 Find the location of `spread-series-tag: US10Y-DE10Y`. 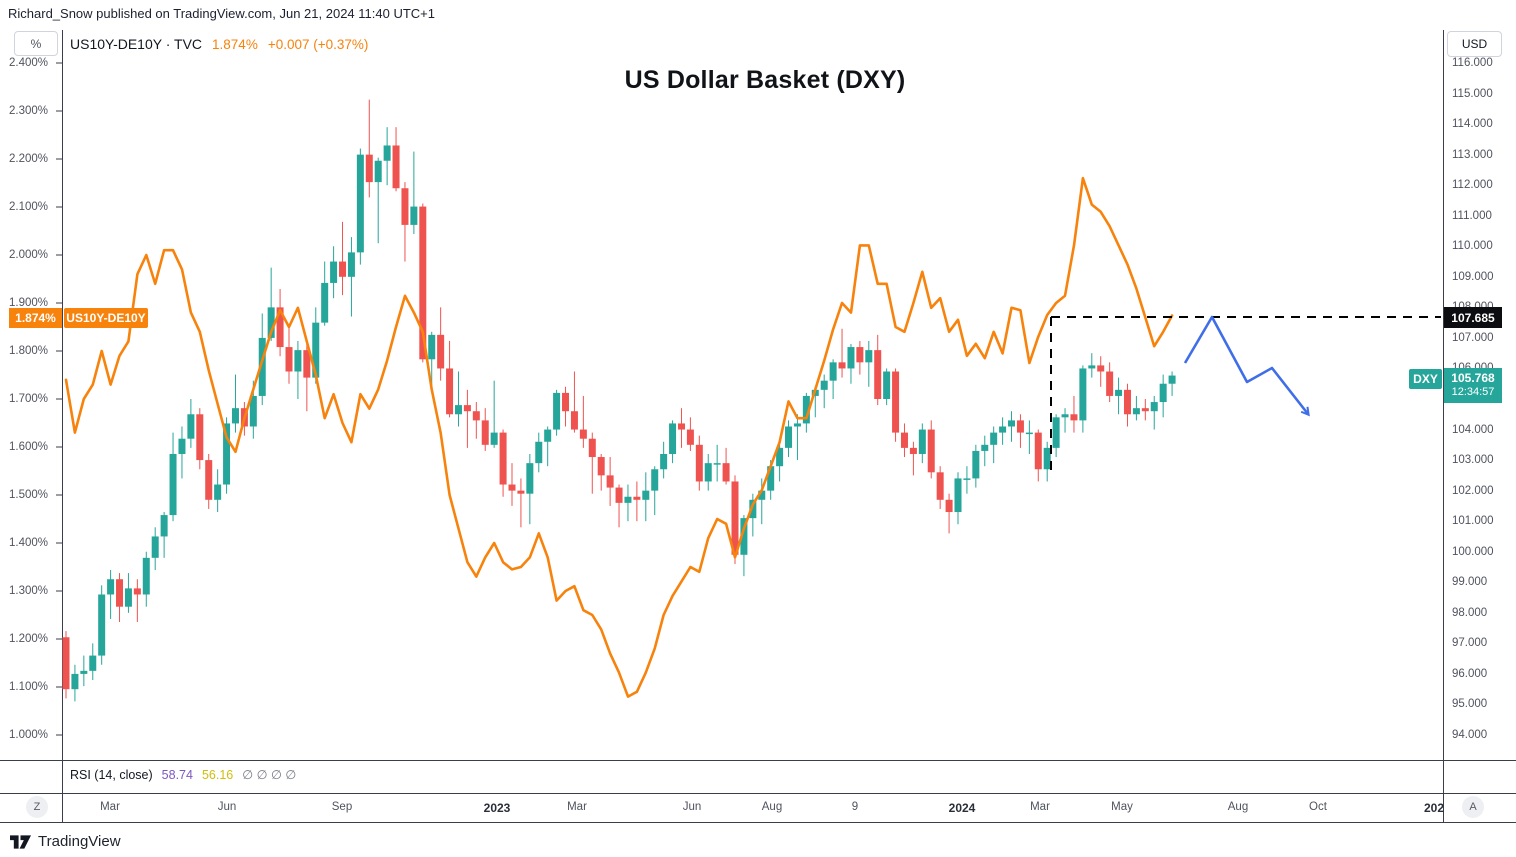

spread-series-tag: US10Y-DE10Y is located at coordinates (106, 318).